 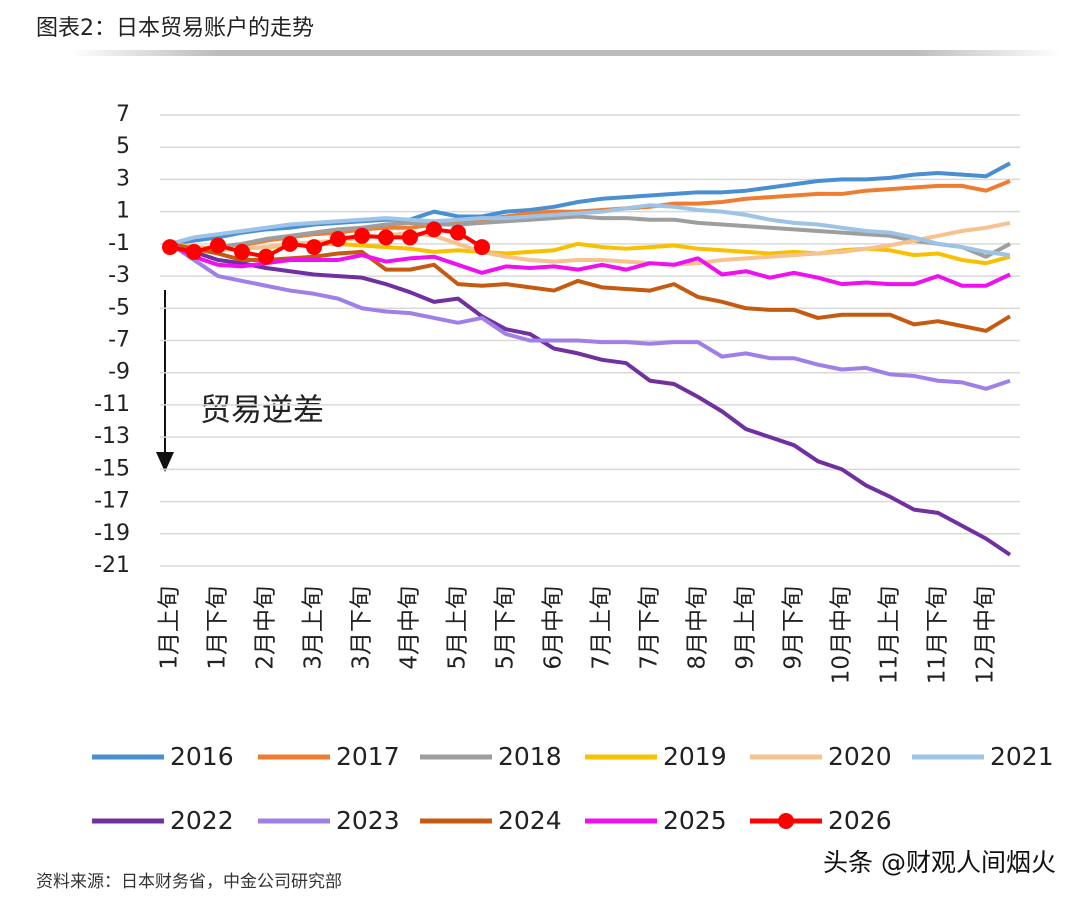 I want to click on x-tick-label: 3月上旬, so click(x=314, y=628).